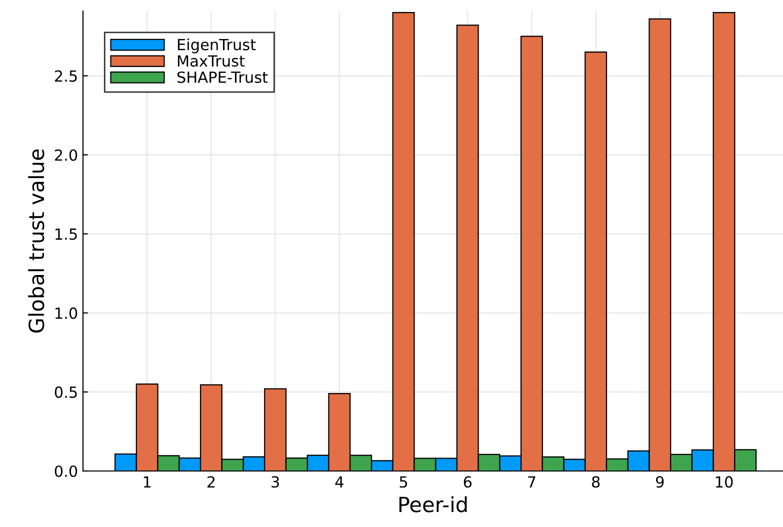 The height and width of the screenshot is (527, 783). I want to click on y-tick-label: 1.0, so click(67, 313).